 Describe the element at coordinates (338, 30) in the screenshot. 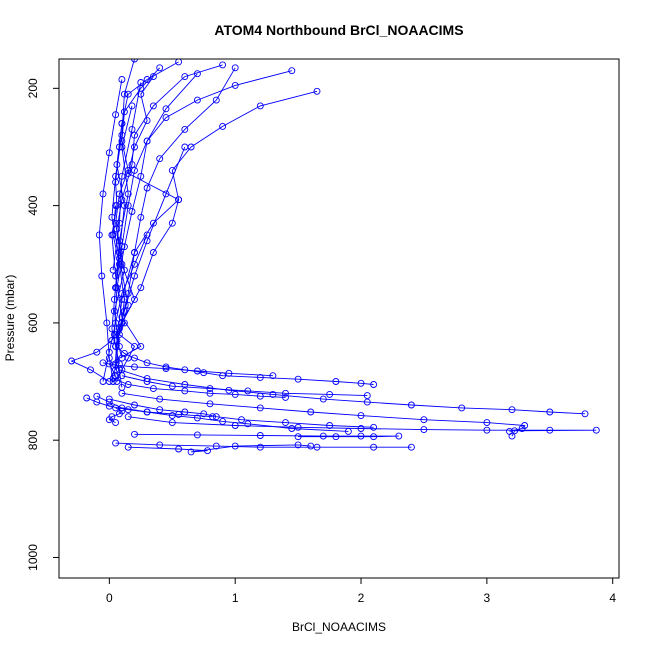

I see `chart-title: ATOM4 Northbound BrCl_NOAACIMS` at that location.